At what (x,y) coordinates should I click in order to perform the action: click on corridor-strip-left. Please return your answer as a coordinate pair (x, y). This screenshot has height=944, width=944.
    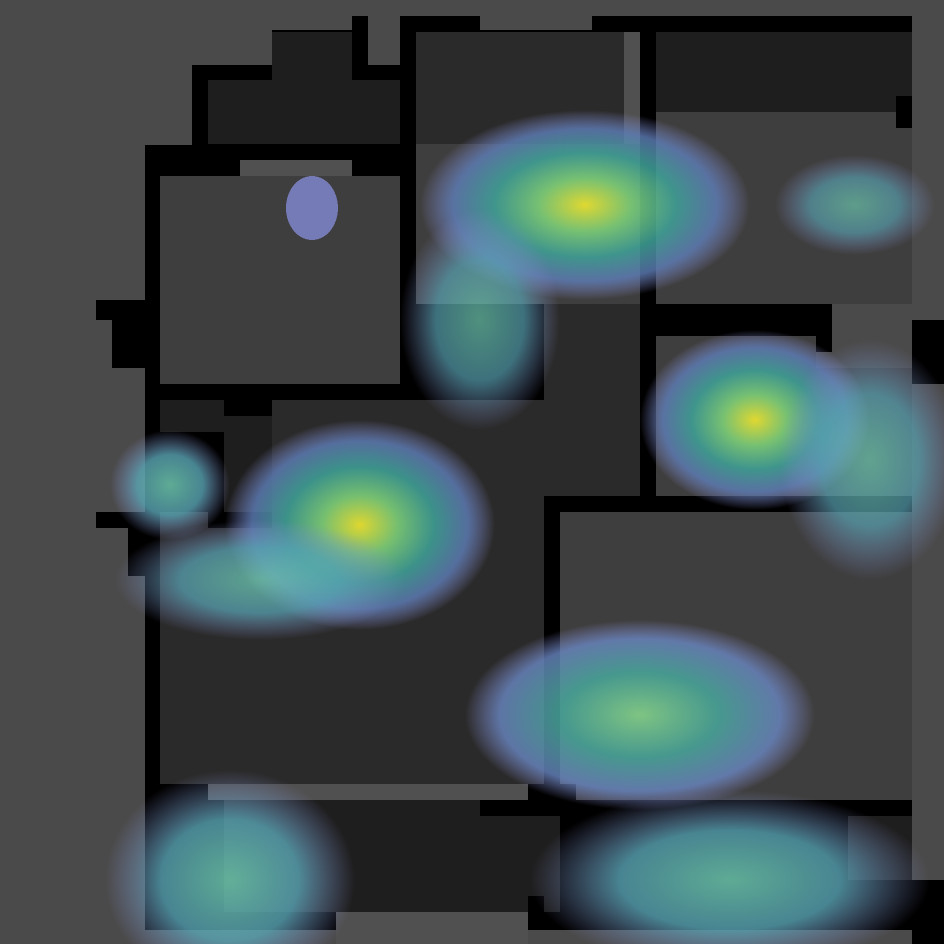
    Looking at the image, I should click on (296, 168).